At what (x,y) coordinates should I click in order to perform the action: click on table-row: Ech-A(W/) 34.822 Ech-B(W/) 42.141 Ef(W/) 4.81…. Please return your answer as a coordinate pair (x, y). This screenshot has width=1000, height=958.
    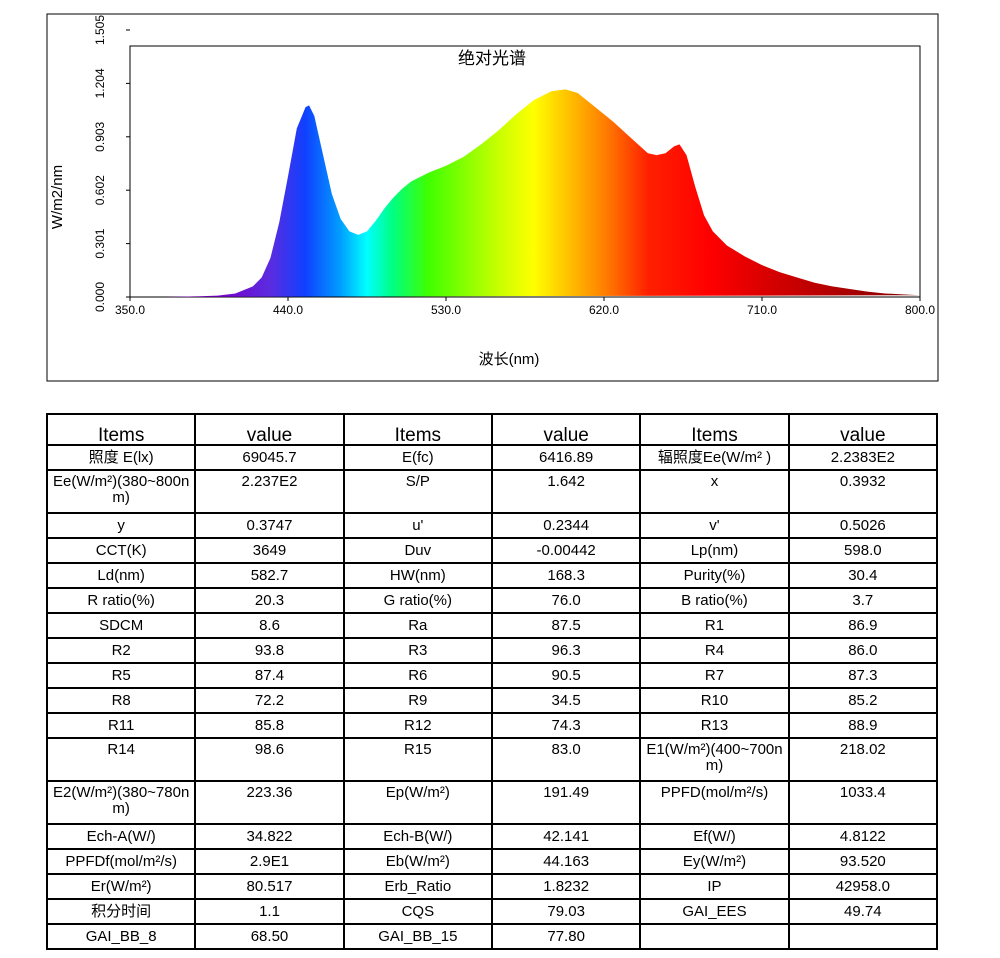
    Looking at the image, I should click on (492, 836).